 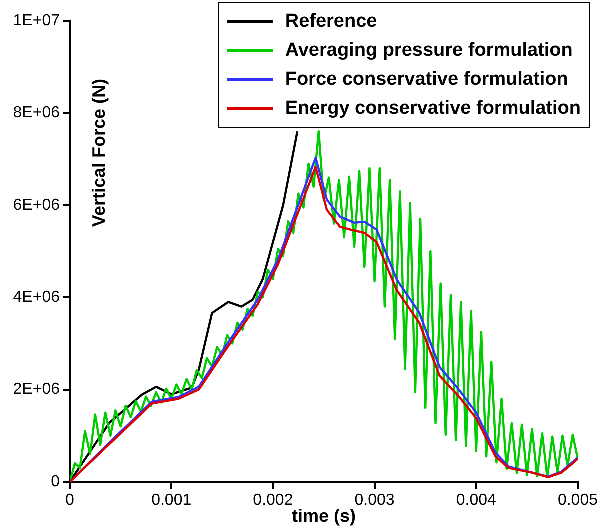 I want to click on legend-label: Averaging pressure formulation, so click(x=429, y=51).